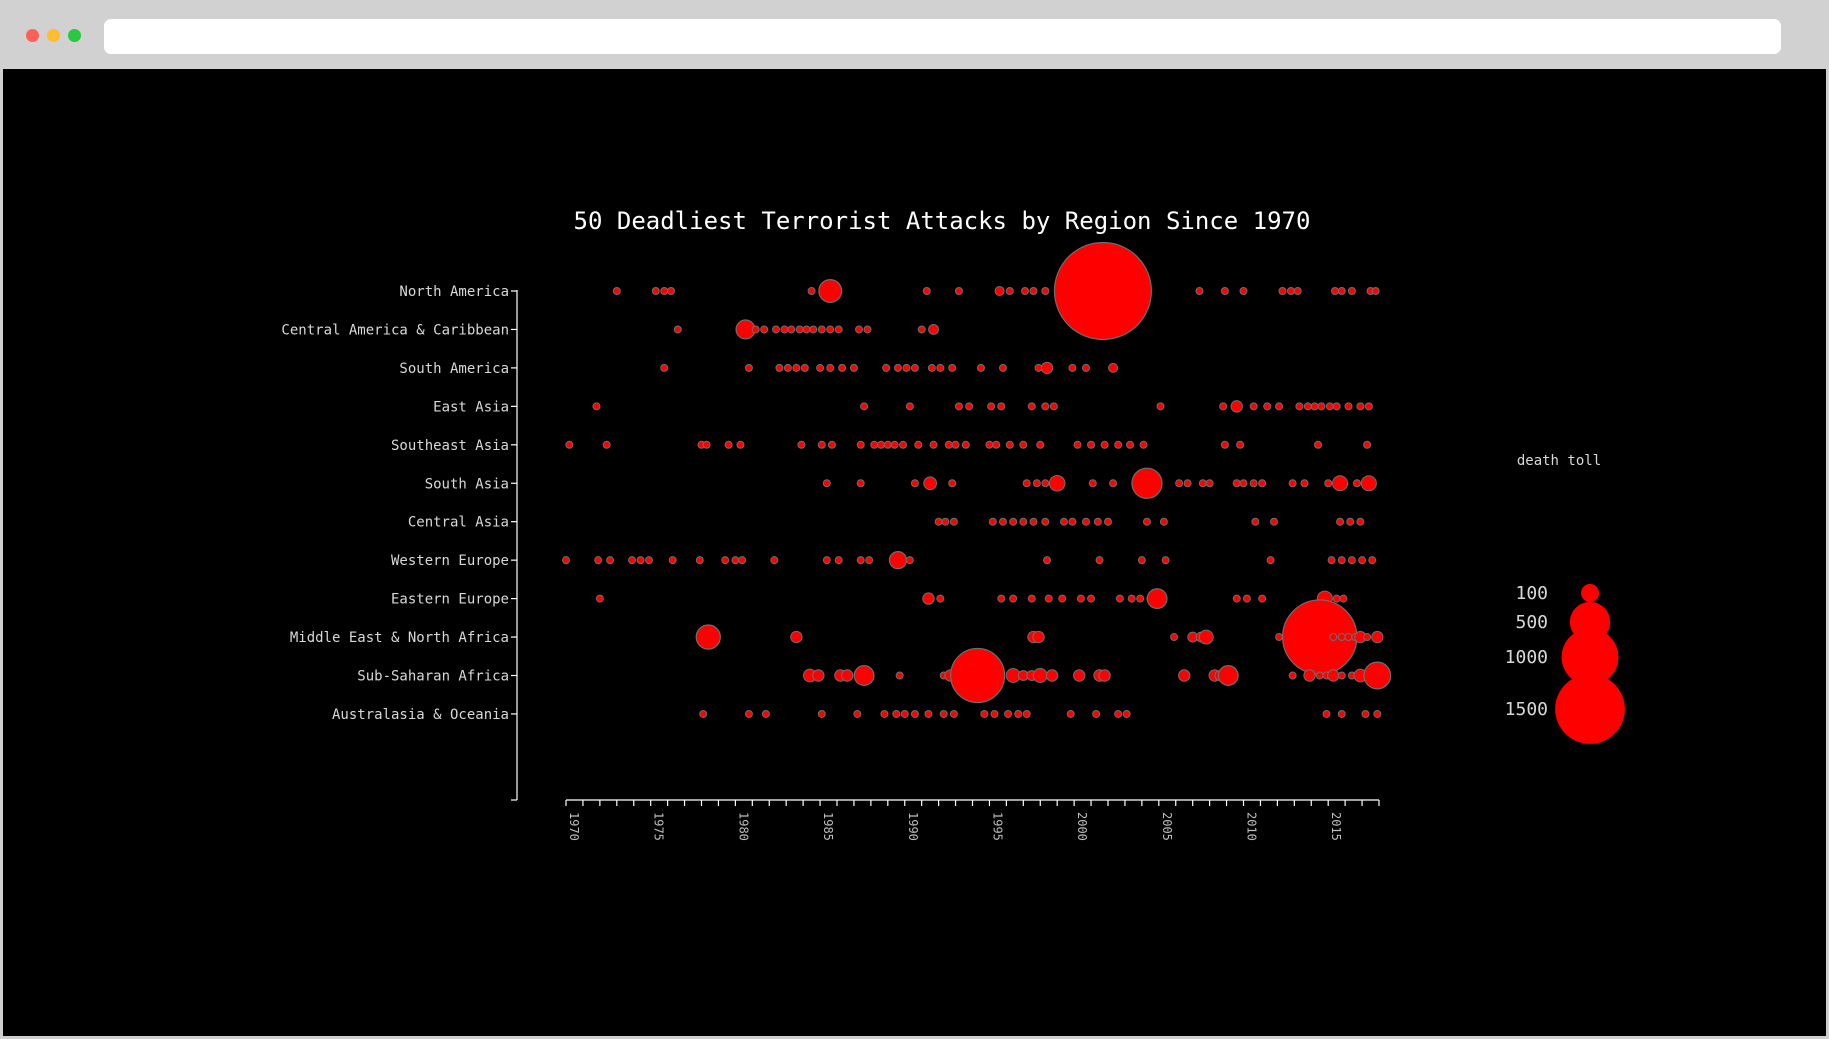 The image size is (1829, 1039). Describe the element at coordinates (942, 36) in the screenshot. I see `address-bar` at that location.